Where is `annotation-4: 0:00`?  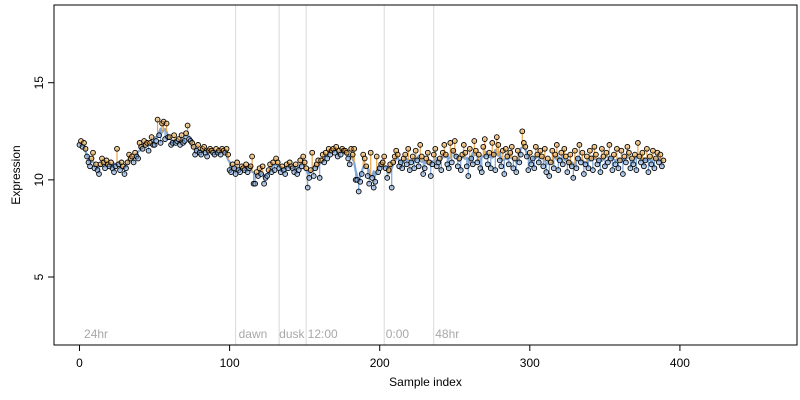 annotation-4: 0:00 is located at coordinates (398, 334).